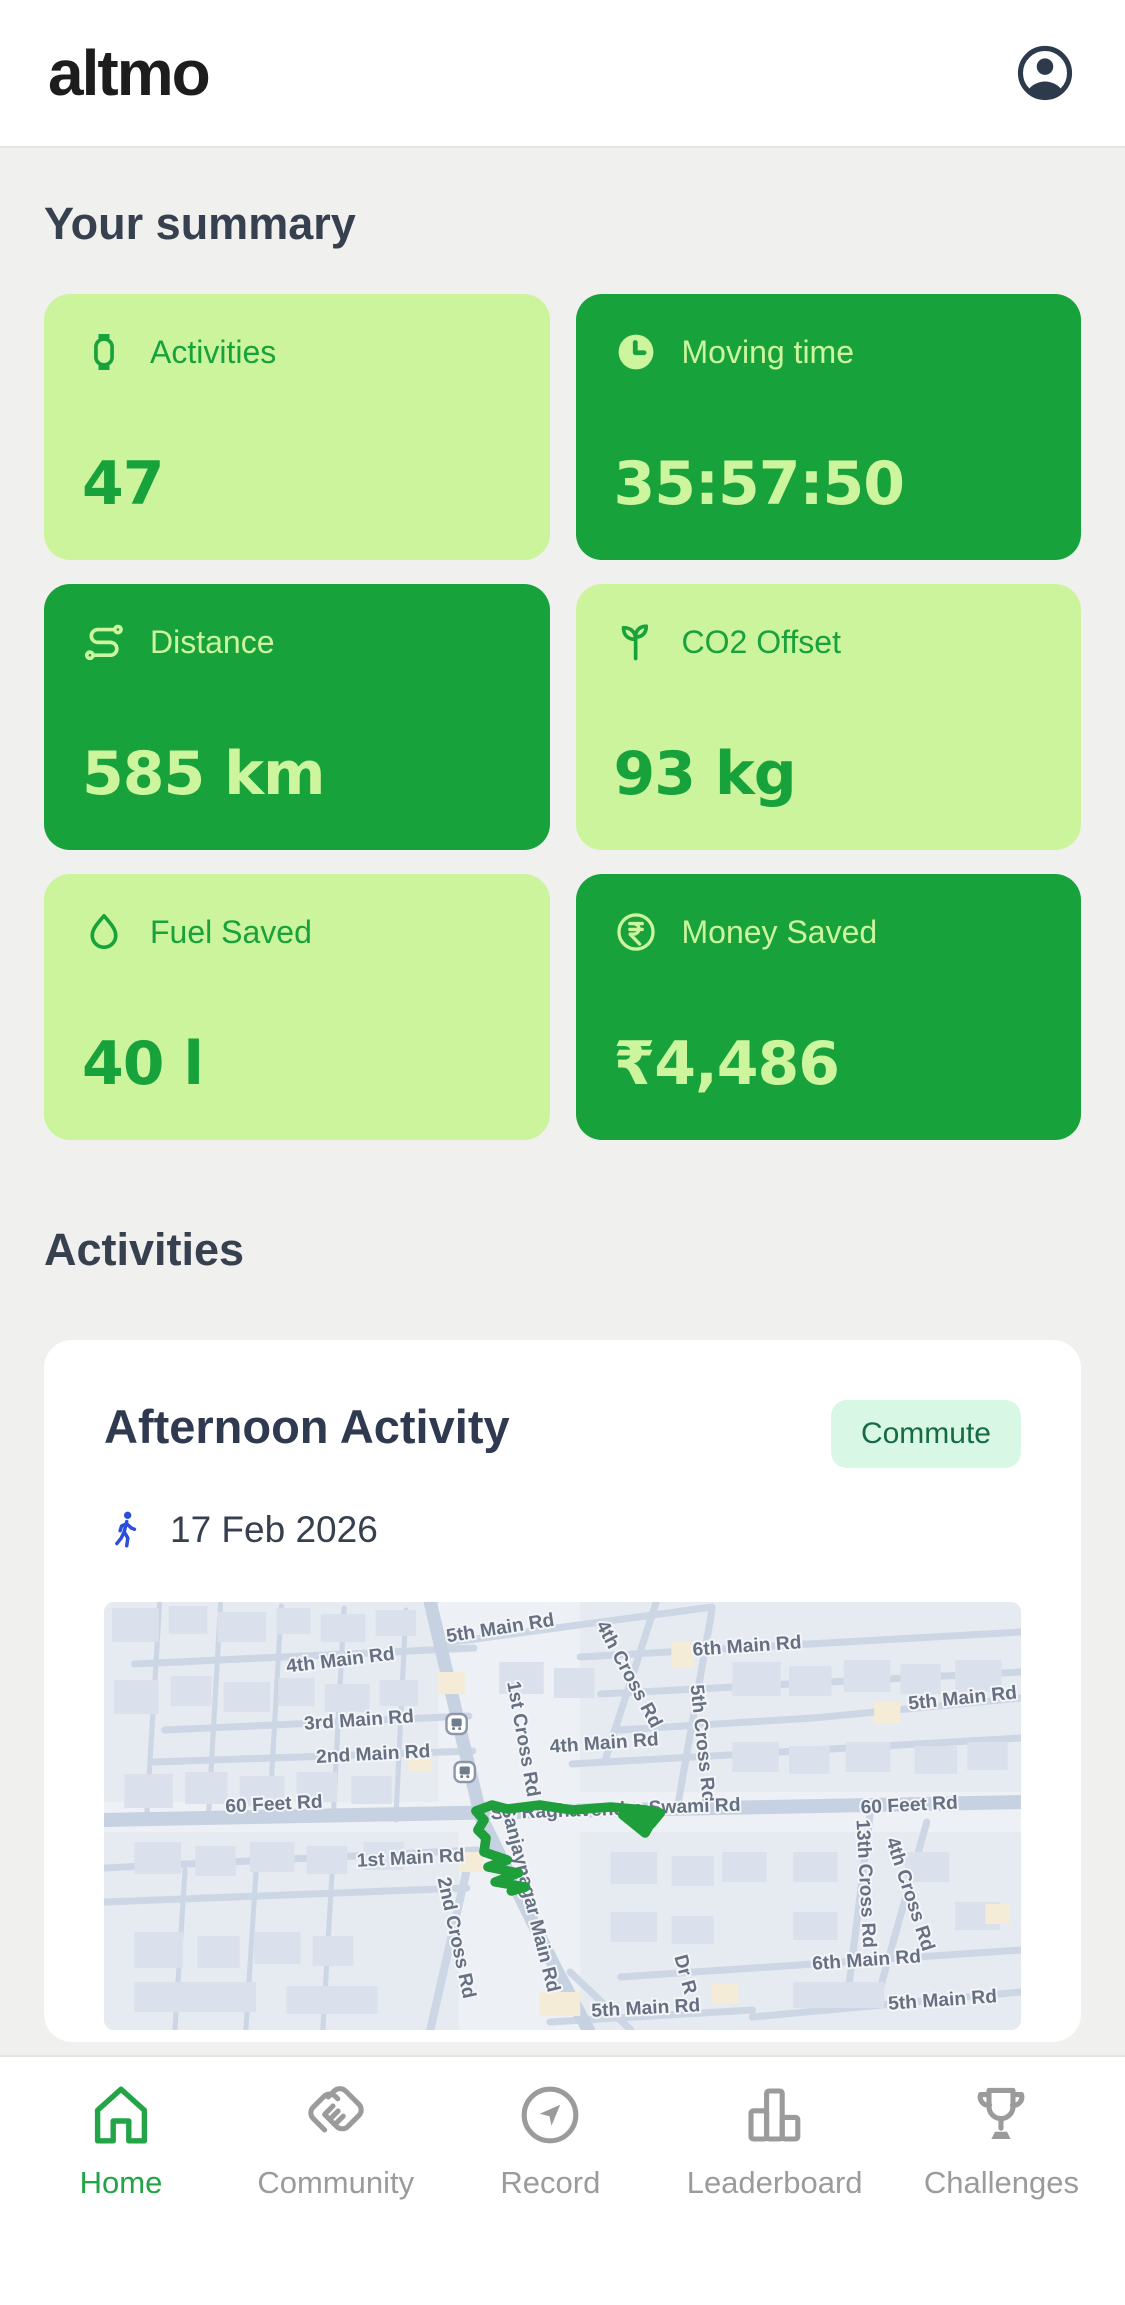  Describe the element at coordinates (231, 931) in the screenshot. I see `stat-label: Fuel Saved` at that location.